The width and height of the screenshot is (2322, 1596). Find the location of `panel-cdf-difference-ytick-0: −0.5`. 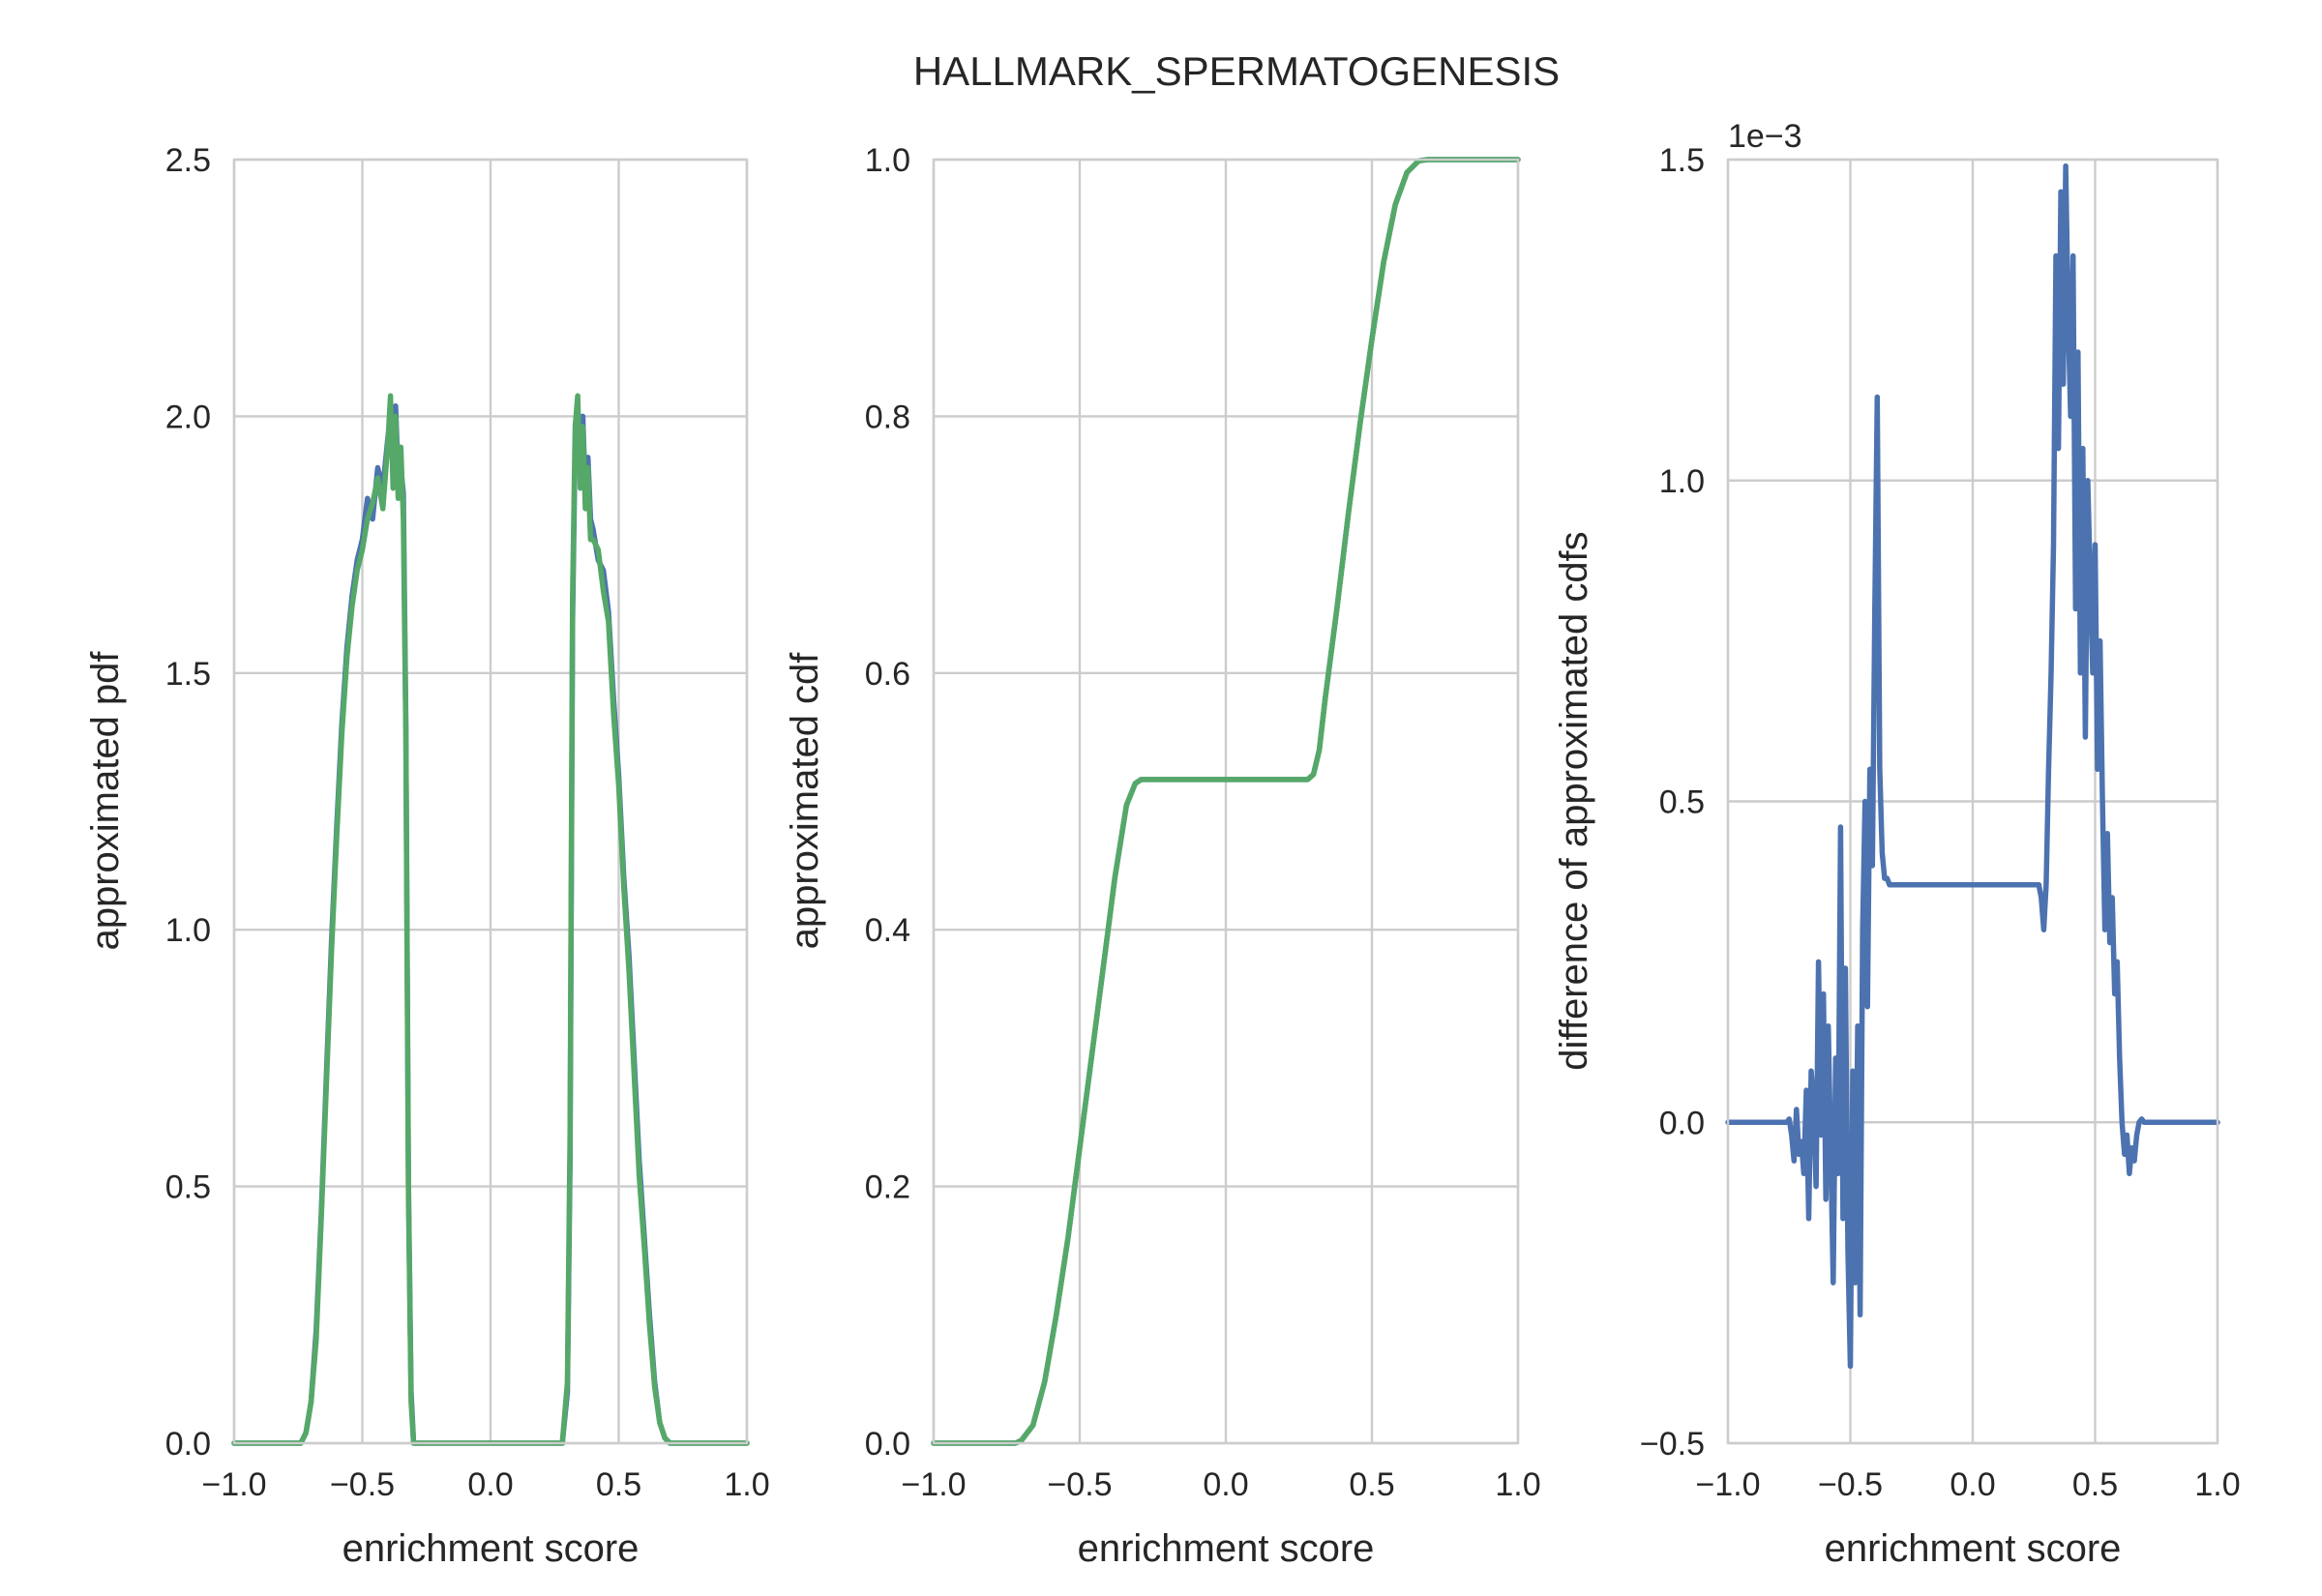

panel-cdf-difference-ytick-0: −0.5 is located at coordinates (1672, 1444).